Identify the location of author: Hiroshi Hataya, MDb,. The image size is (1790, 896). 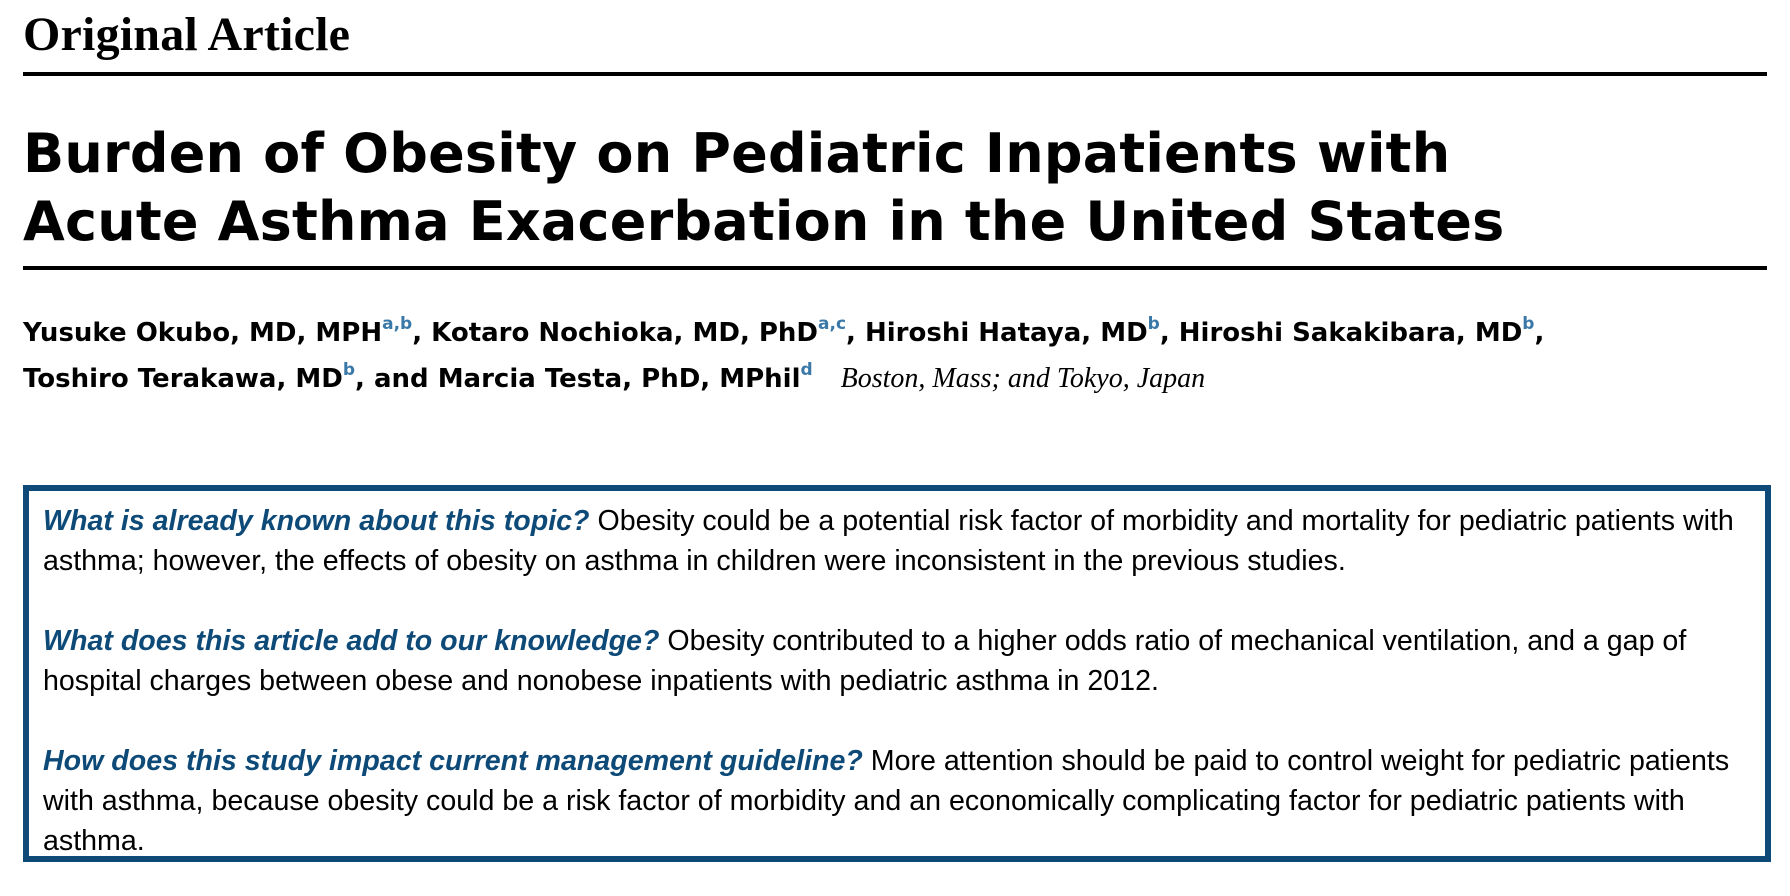
(1021, 331).